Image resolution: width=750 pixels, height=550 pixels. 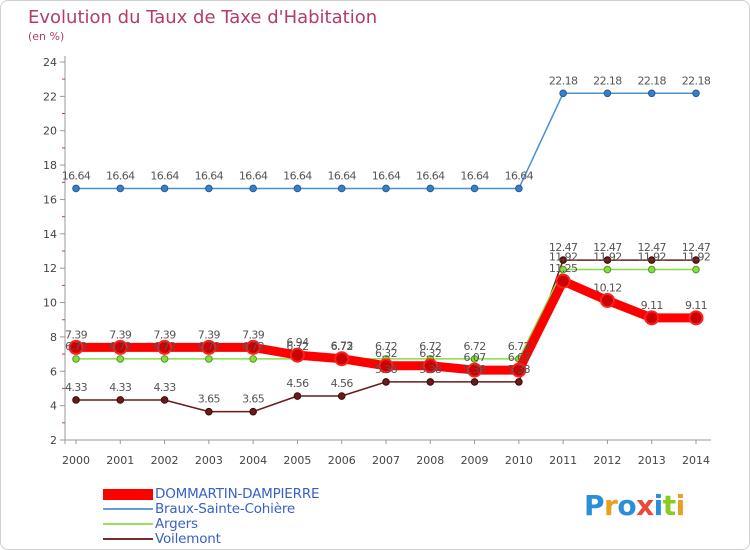 I want to click on y-tick-label: 2, so click(x=53, y=440).